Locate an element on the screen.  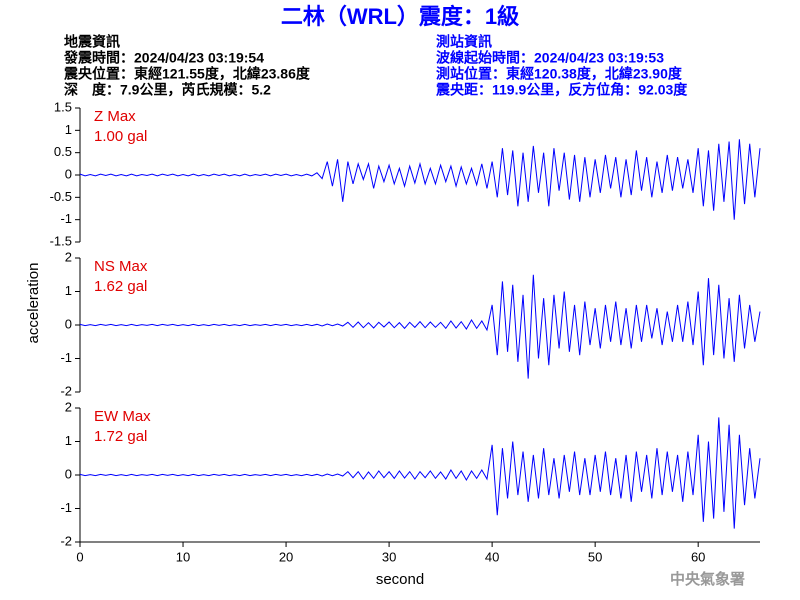
quake-info: 發震時間：2024/04/23 03:19:54 is located at coordinates (163, 58).